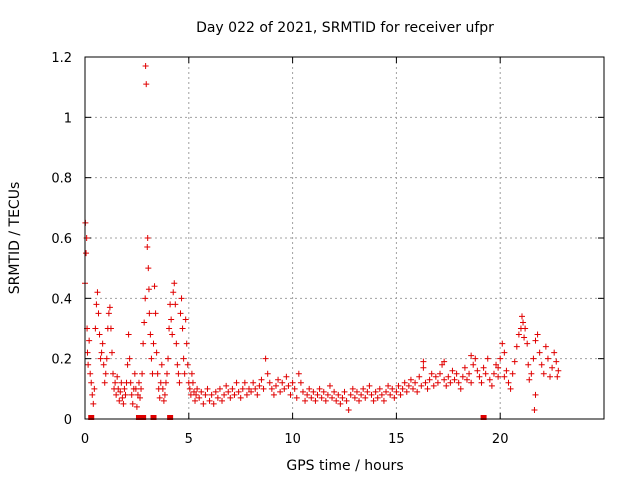  I want to click on y-tick-label: 0, so click(68, 420).